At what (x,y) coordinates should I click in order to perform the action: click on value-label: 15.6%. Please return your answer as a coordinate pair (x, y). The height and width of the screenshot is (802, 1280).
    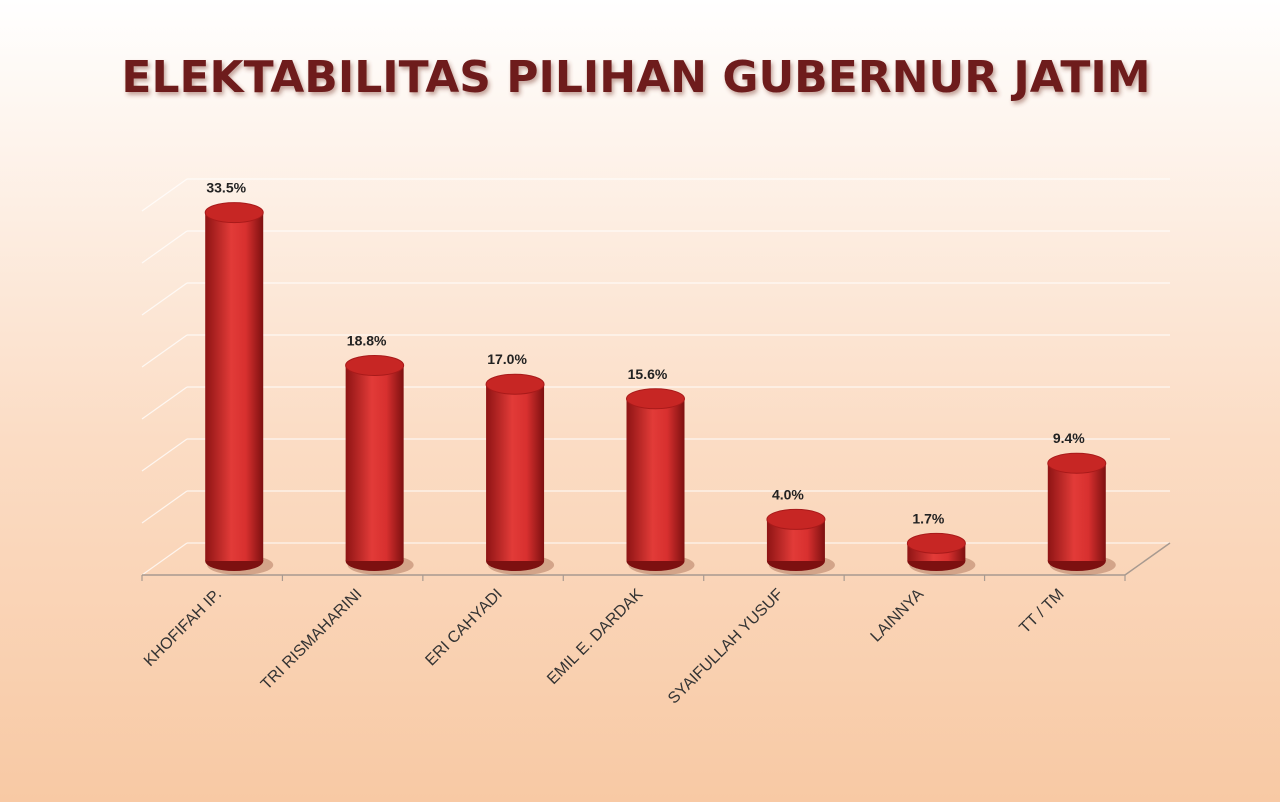
    Looking at the image, I should click on (648, 374).